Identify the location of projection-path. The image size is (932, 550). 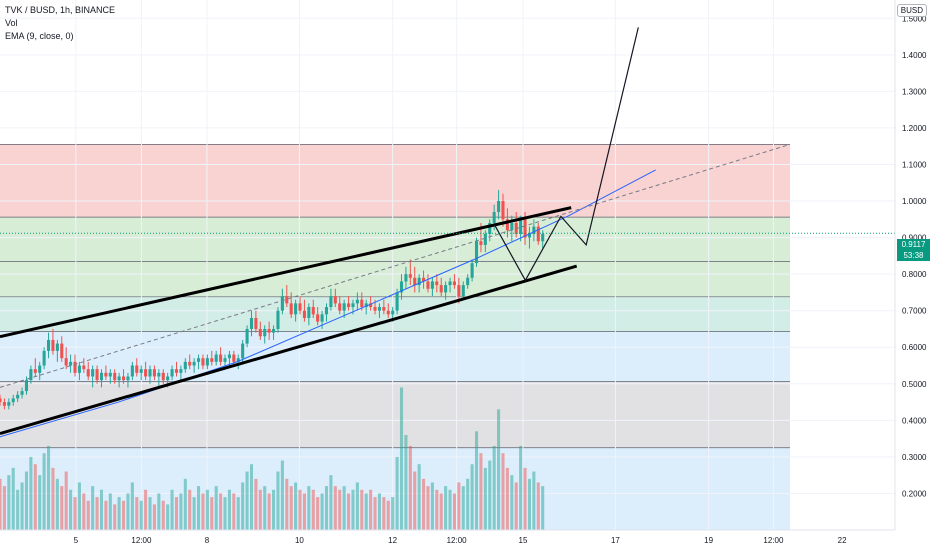
(566, 154).